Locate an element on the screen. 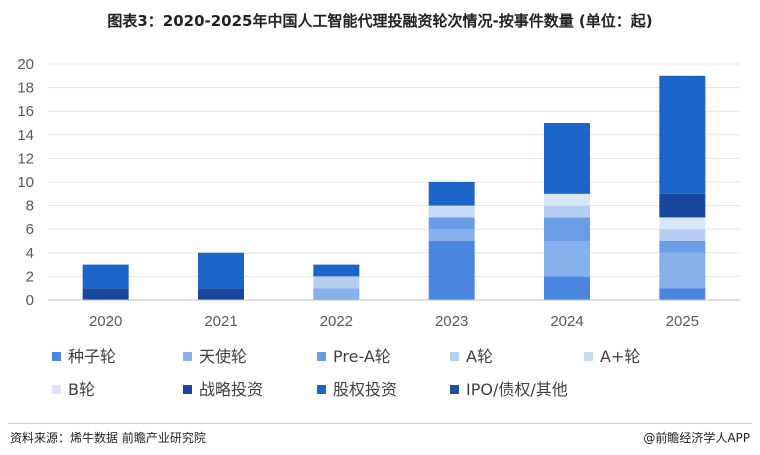 The width and height of the screenshot is (760, 455). y-tick-label: 12 is located at coordinates (25, 158).